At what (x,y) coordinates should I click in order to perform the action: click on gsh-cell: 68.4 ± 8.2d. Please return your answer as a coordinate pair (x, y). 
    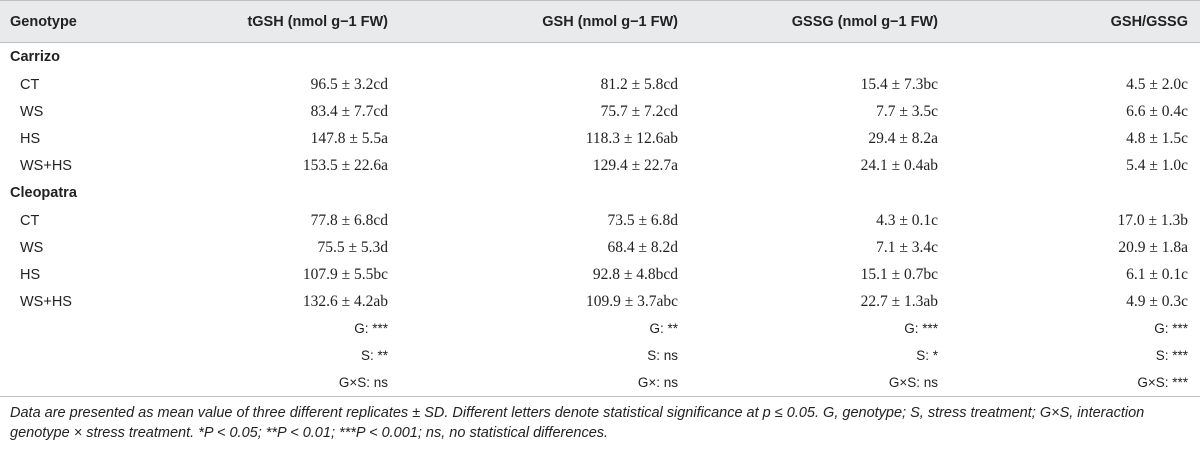
    Looking at the image, I should click on (642, 247).